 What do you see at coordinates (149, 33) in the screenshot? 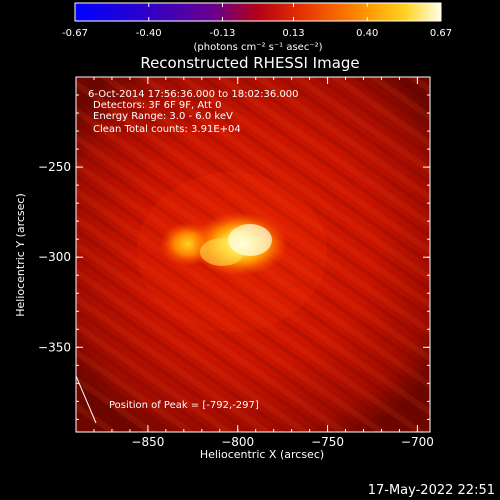
I see `colorbar-tick-label: -0.40` at bounding box center [149, 33].